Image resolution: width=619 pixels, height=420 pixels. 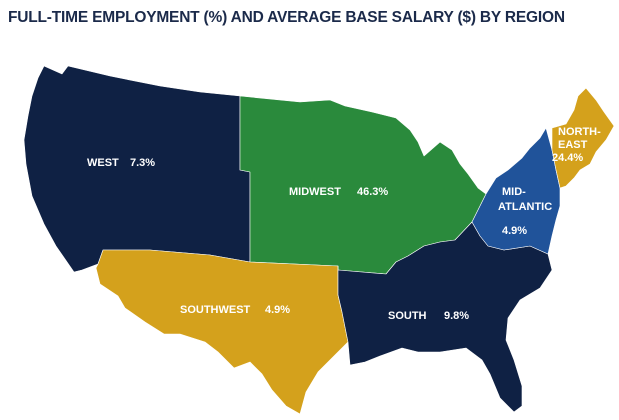 I want to click on label-south-name: SOUTH, so click(x=407, y=316).